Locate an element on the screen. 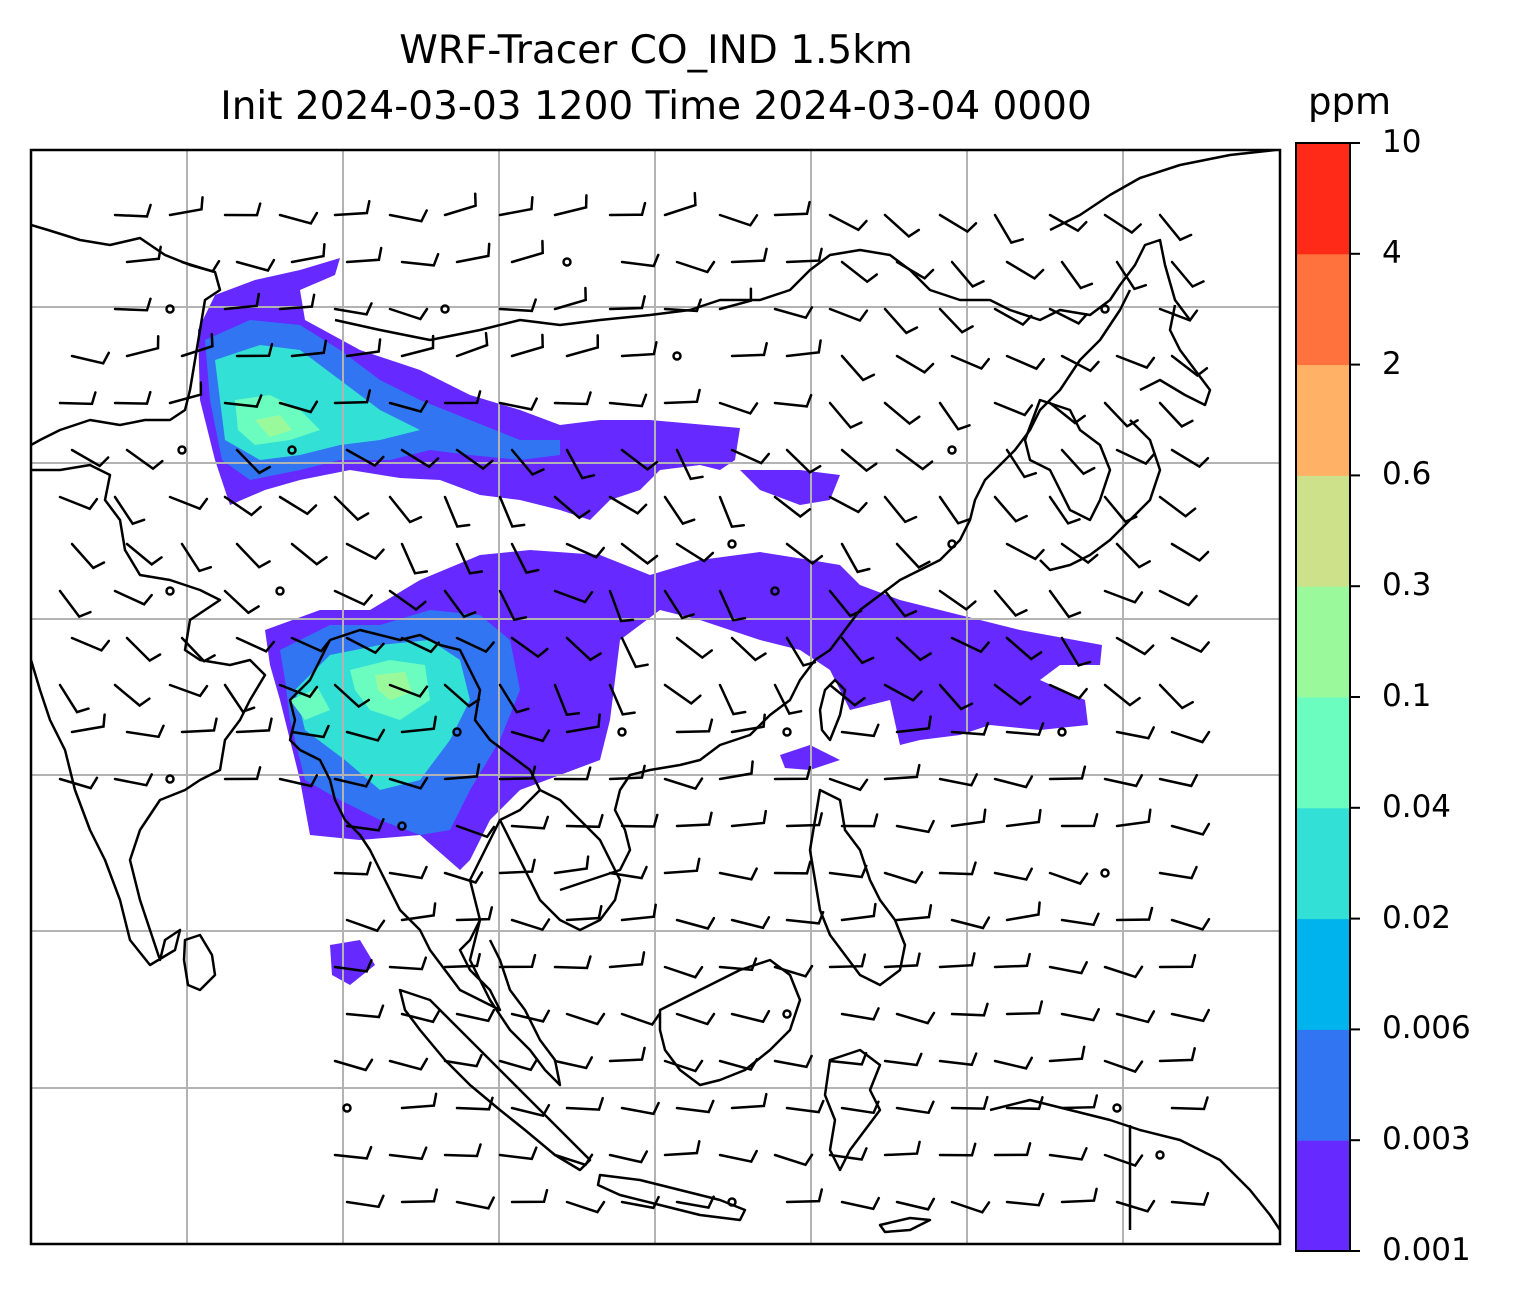 This screenshot has height=1306, width=1528. colorbar-tick-label: 0.003 is located at coordinates (1426, 1139).